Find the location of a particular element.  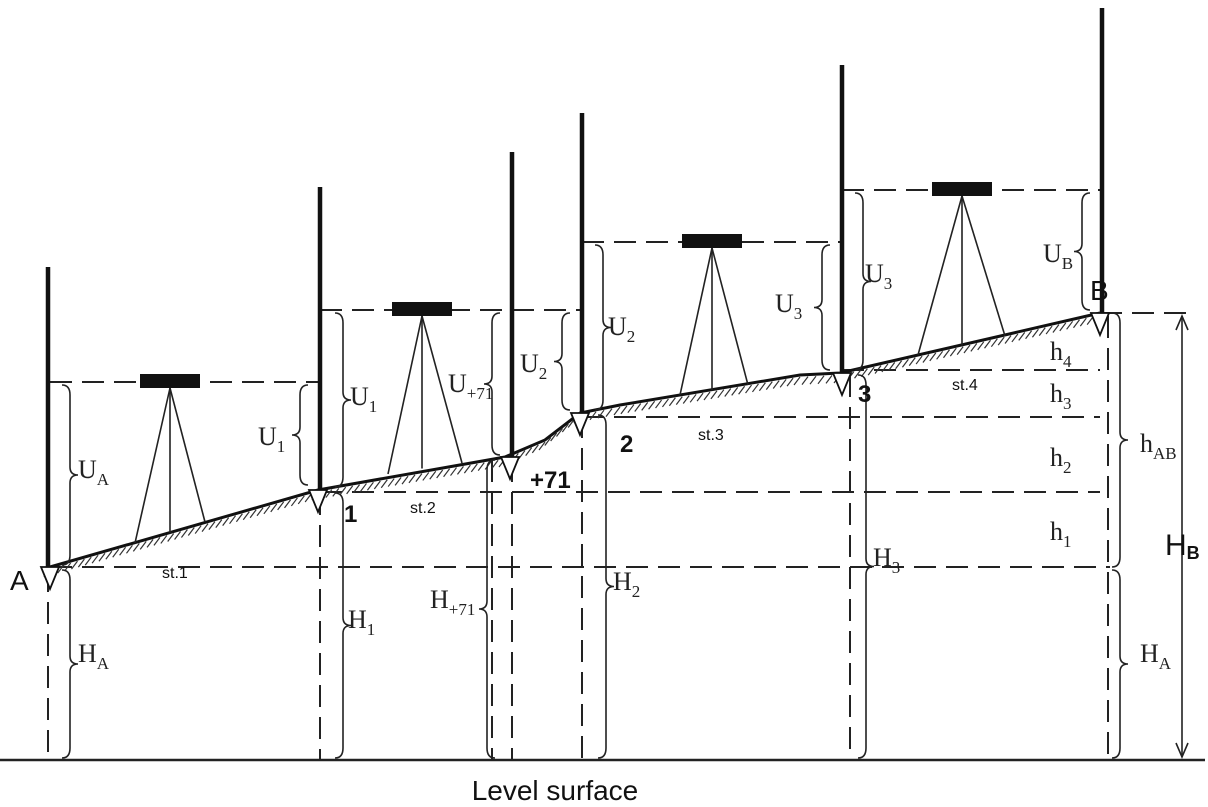

symbol-label: U2 is located at coordinates (621, 329).